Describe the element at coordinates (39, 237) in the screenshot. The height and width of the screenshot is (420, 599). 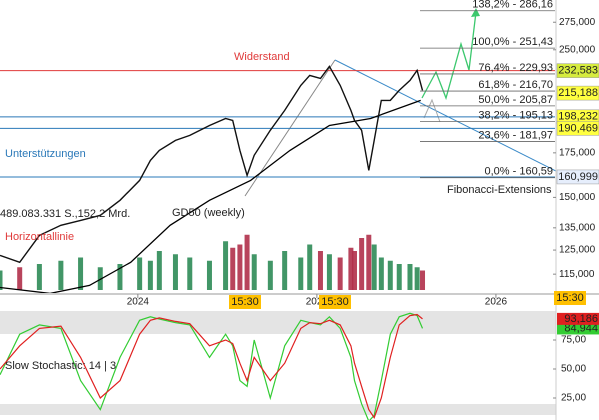
I see `horizontal-line-label: Horizontallinie` at that location.